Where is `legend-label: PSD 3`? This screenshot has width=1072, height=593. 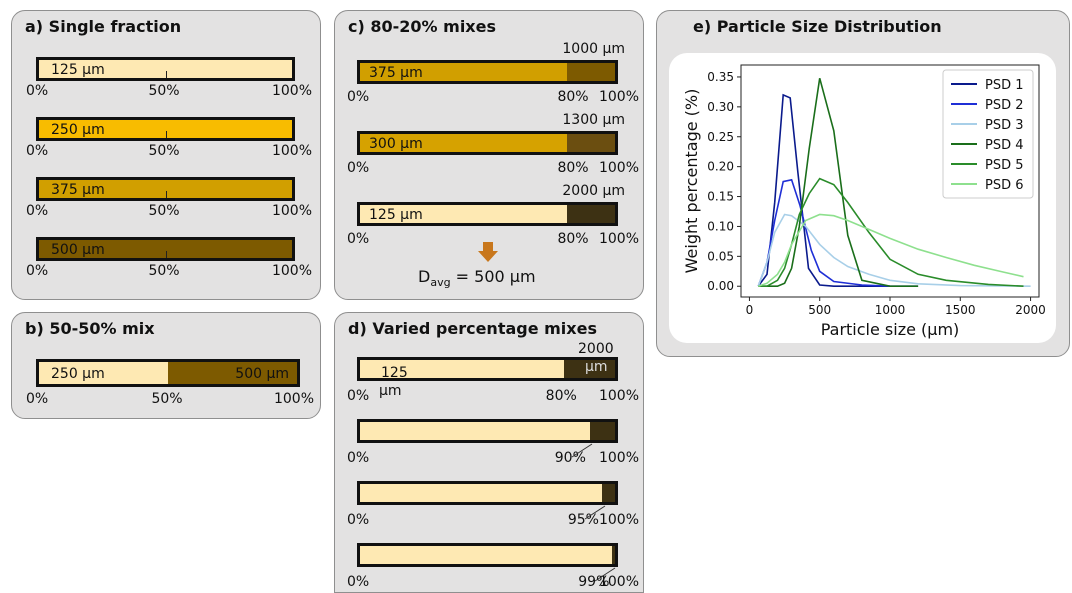
legend-label: PSD 3 is located at coordinates (1004, 125).